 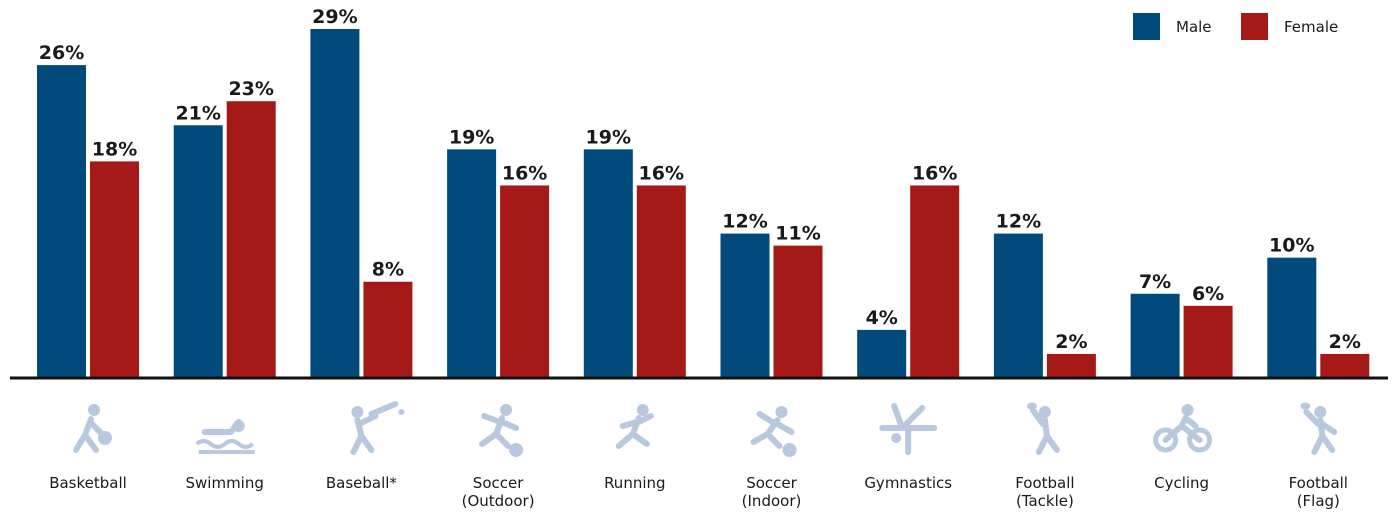 What do you see at coordinates (61, 53) in the screenshot?
I see `value-label-male-basketball: 26%` at bounding box center [61, 53].